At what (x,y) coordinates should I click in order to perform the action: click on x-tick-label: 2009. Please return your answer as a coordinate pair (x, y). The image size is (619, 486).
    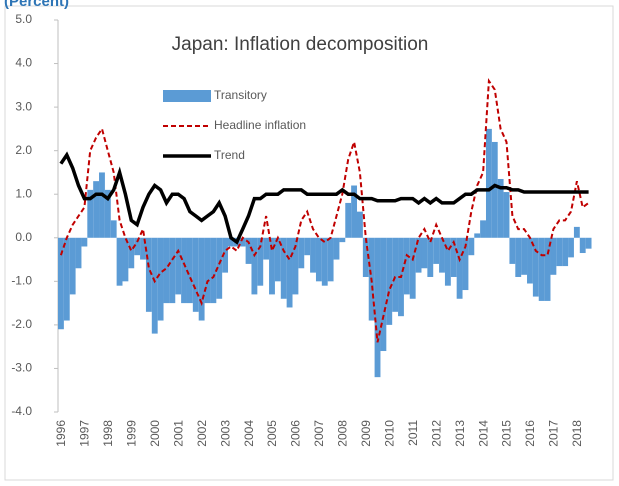
    Looking at the image, I should click on (366, 433).